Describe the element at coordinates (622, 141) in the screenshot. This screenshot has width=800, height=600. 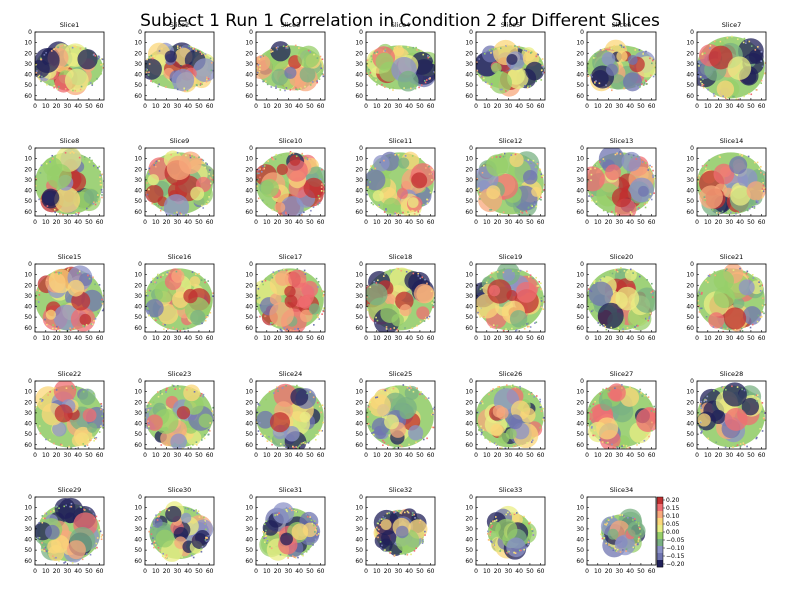
I see `slice-panel-title: Slice13` at that location.